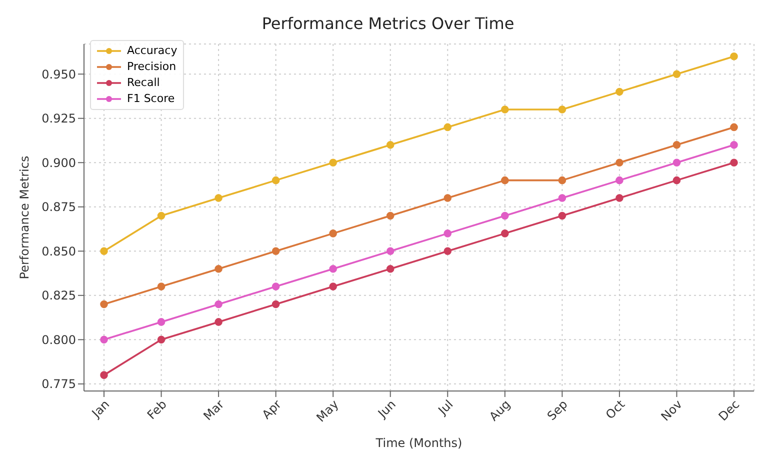  I want to click on legend-label: F1 Score, so click(151, 99).